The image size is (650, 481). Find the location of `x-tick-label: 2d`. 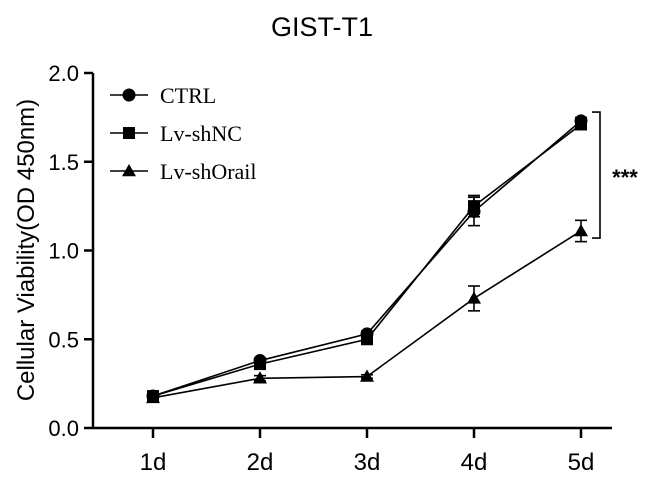

x-tick-label: 2d is located at coordinates (260, 462).